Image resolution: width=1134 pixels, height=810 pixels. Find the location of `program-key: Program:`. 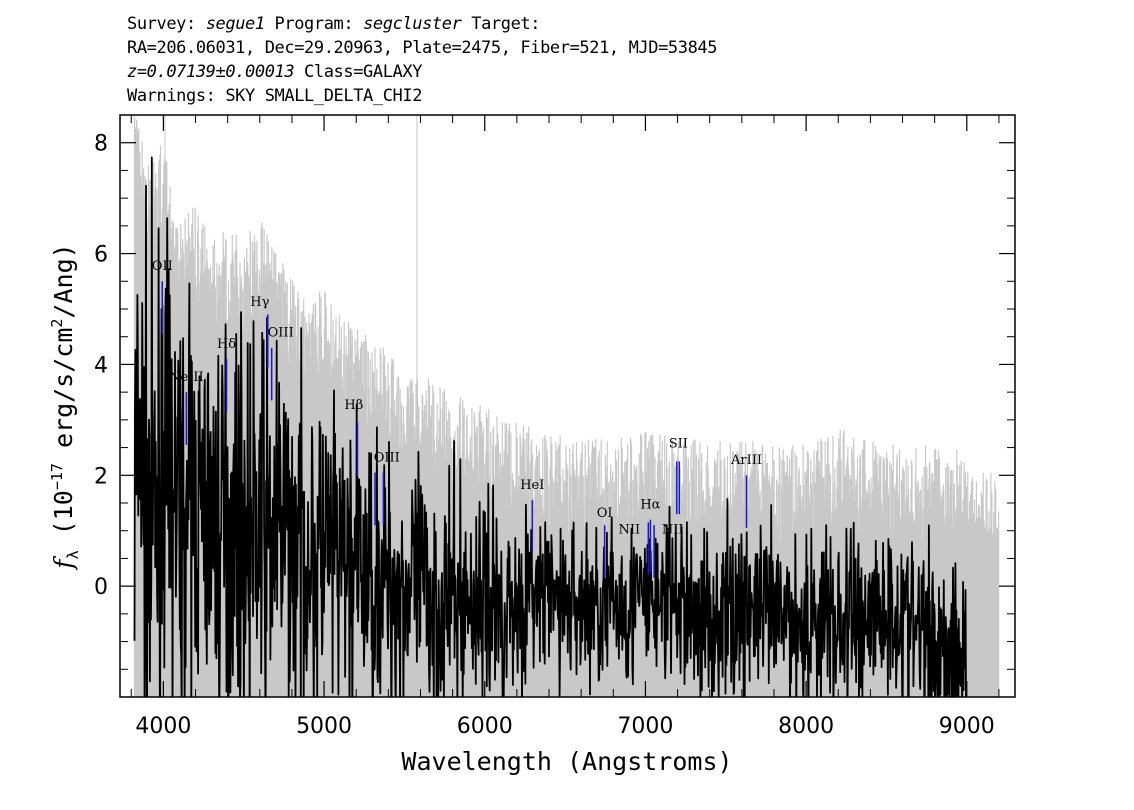

program-key: Program: is located at coordinates (314, 24).